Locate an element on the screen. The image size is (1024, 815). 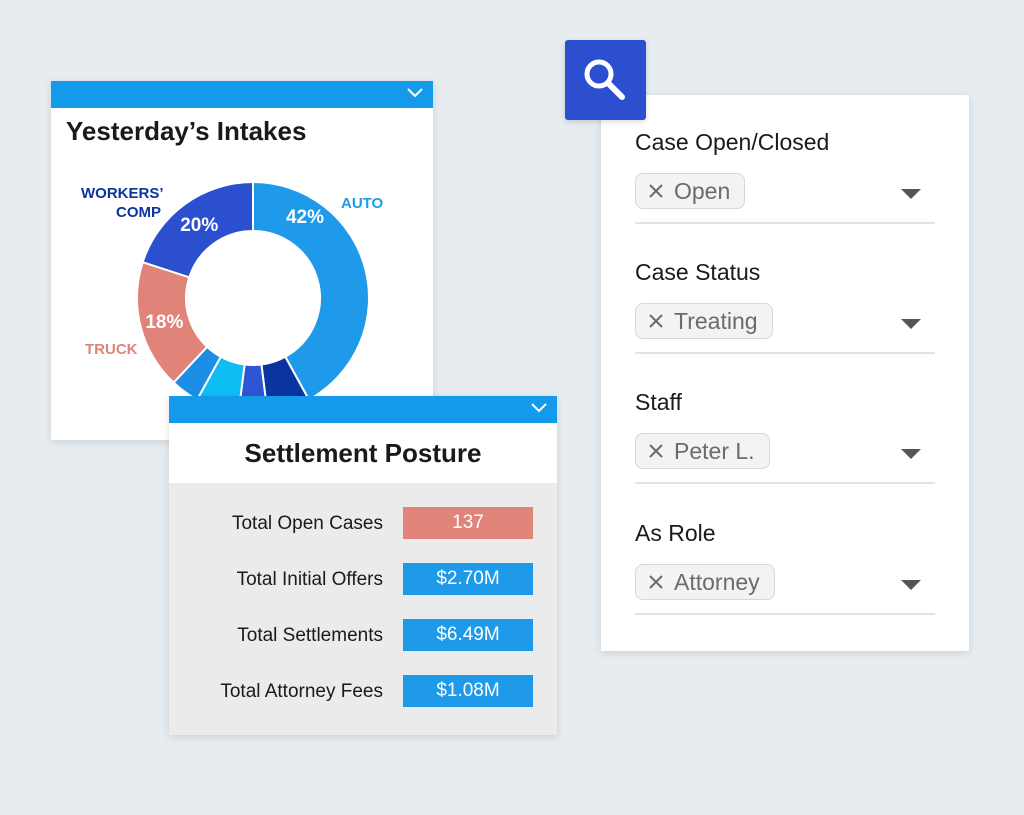
chip-label: Open is located at coordinates (702, 190).